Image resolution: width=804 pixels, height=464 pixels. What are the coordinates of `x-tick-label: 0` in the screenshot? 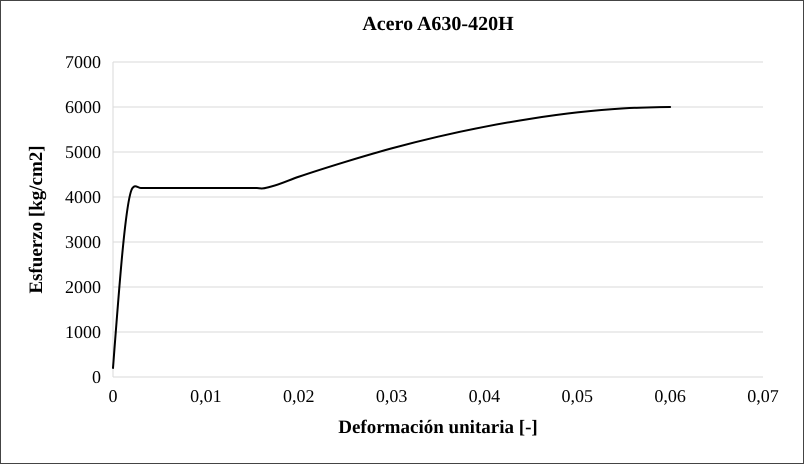 It's located at (113, 396).